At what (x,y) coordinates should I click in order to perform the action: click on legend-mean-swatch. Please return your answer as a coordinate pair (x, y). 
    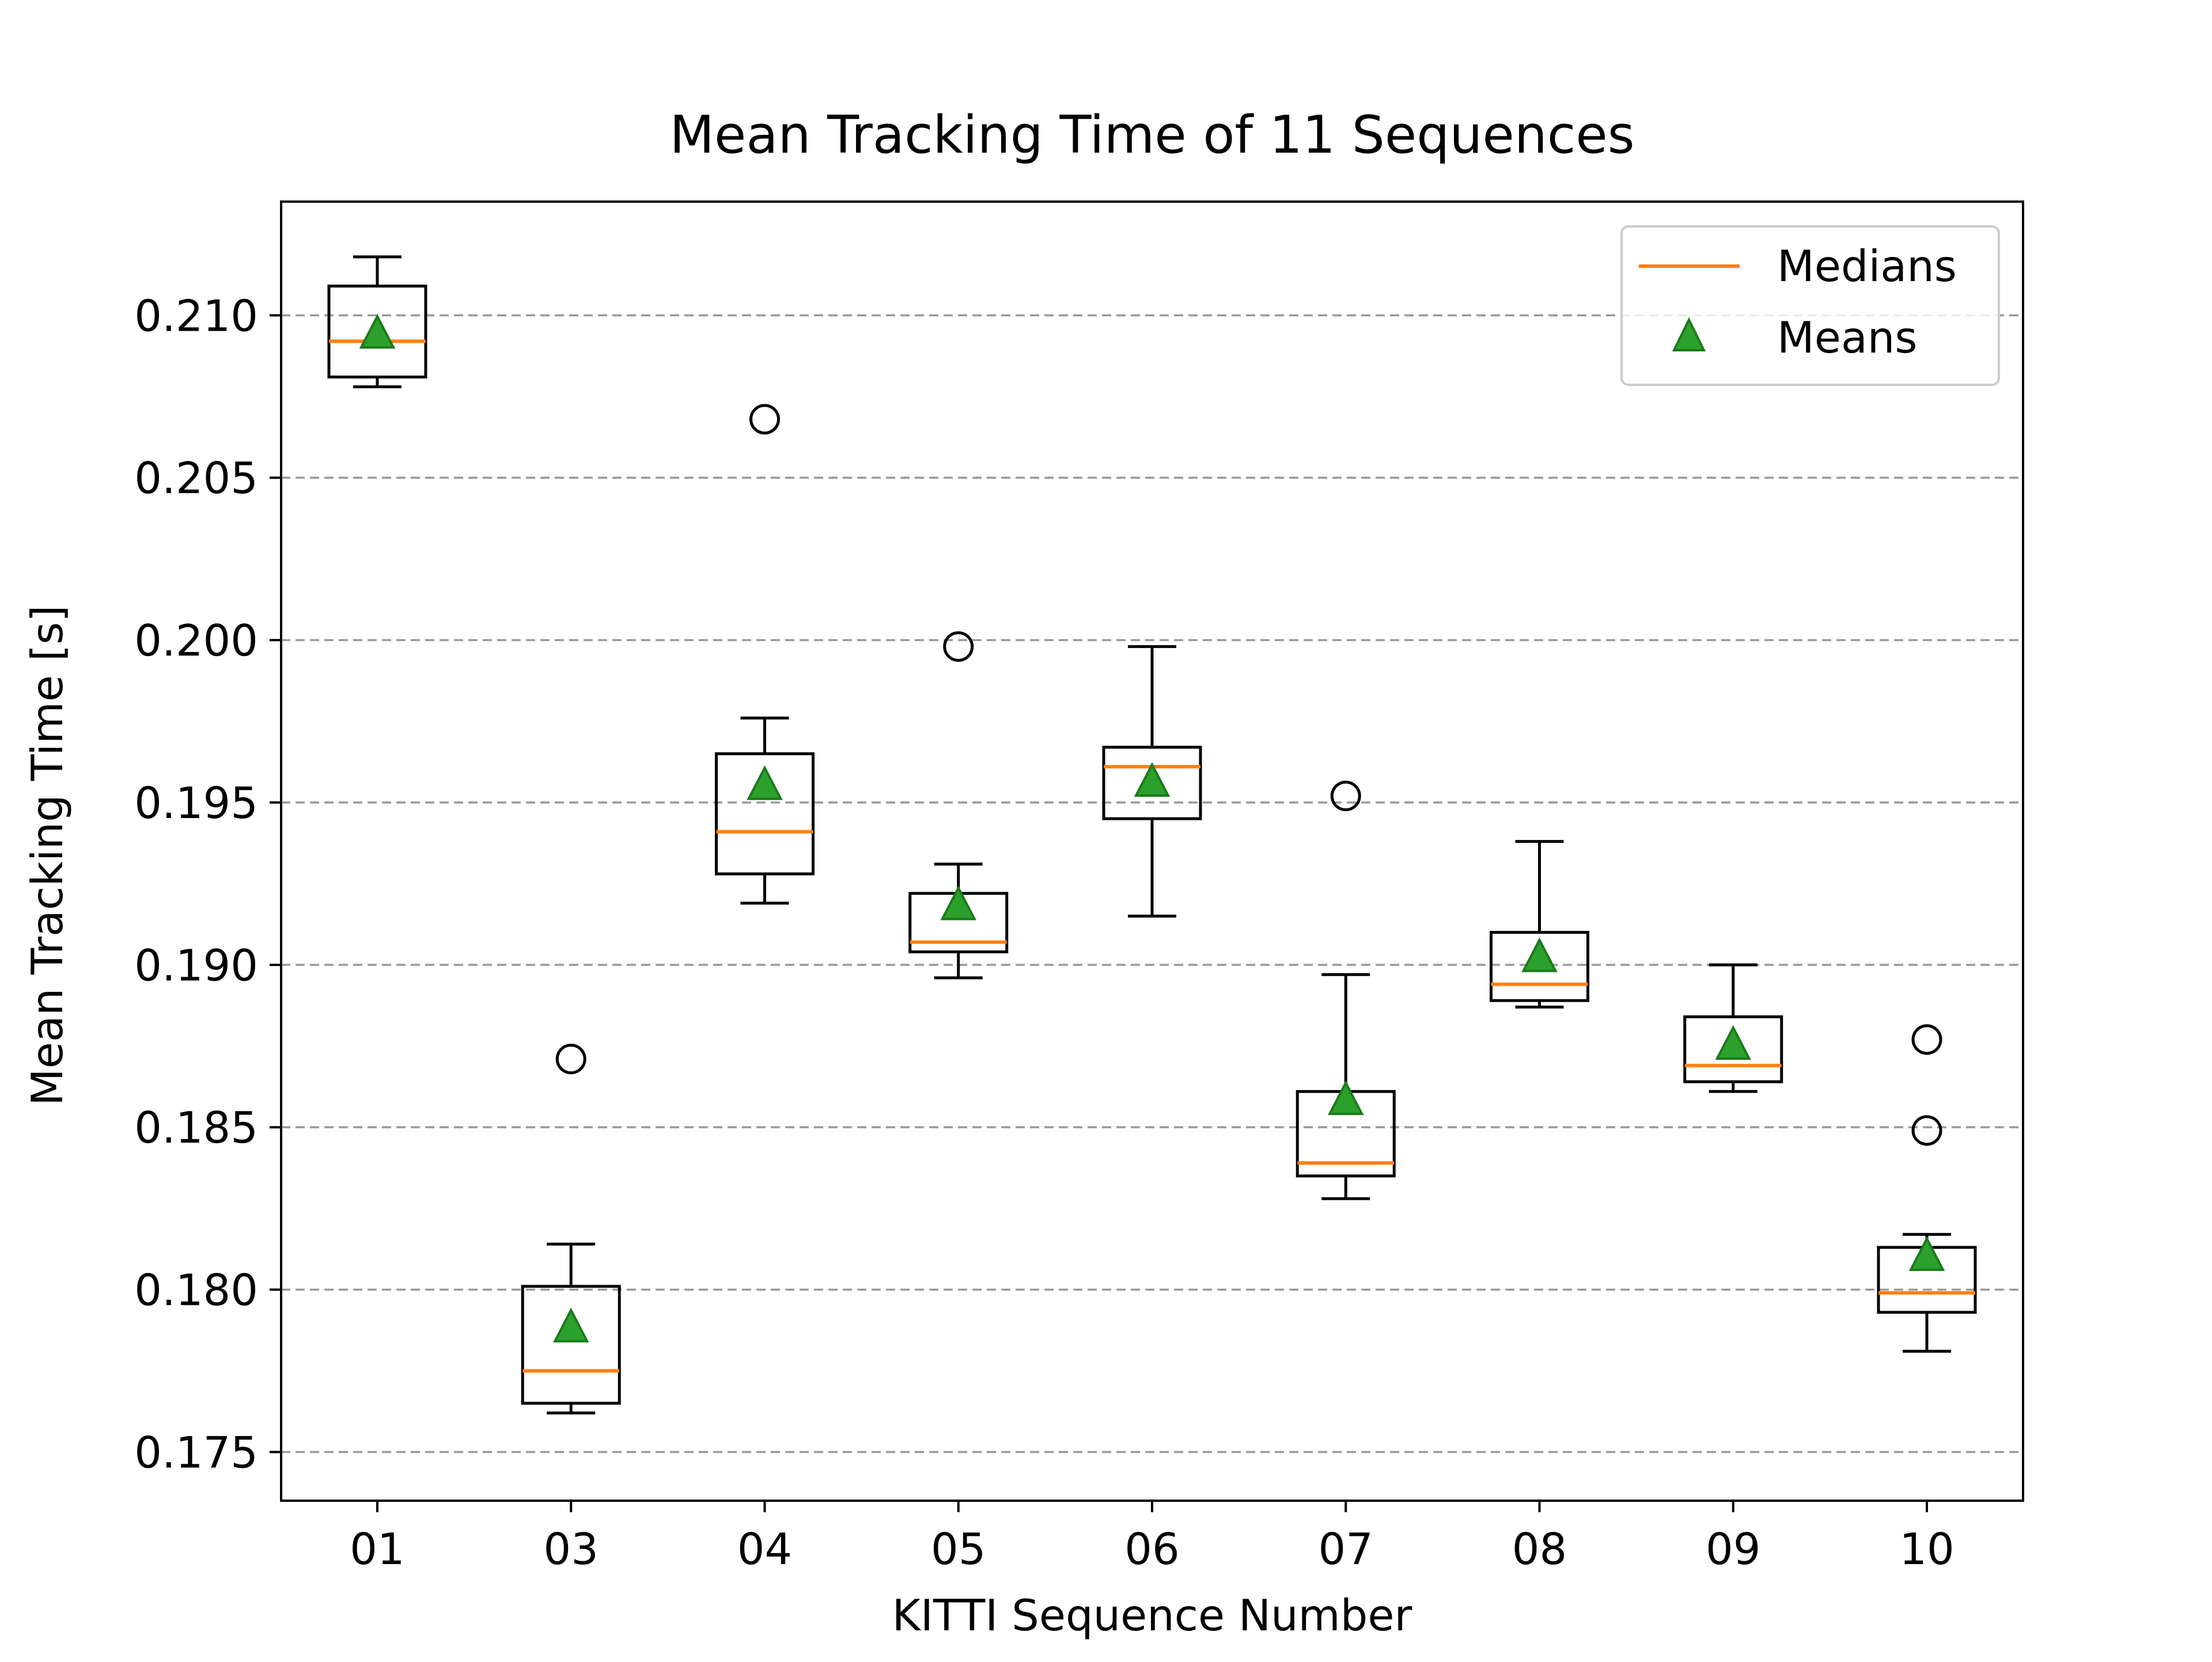
    Looking at the image, I should click on (1689, 334).